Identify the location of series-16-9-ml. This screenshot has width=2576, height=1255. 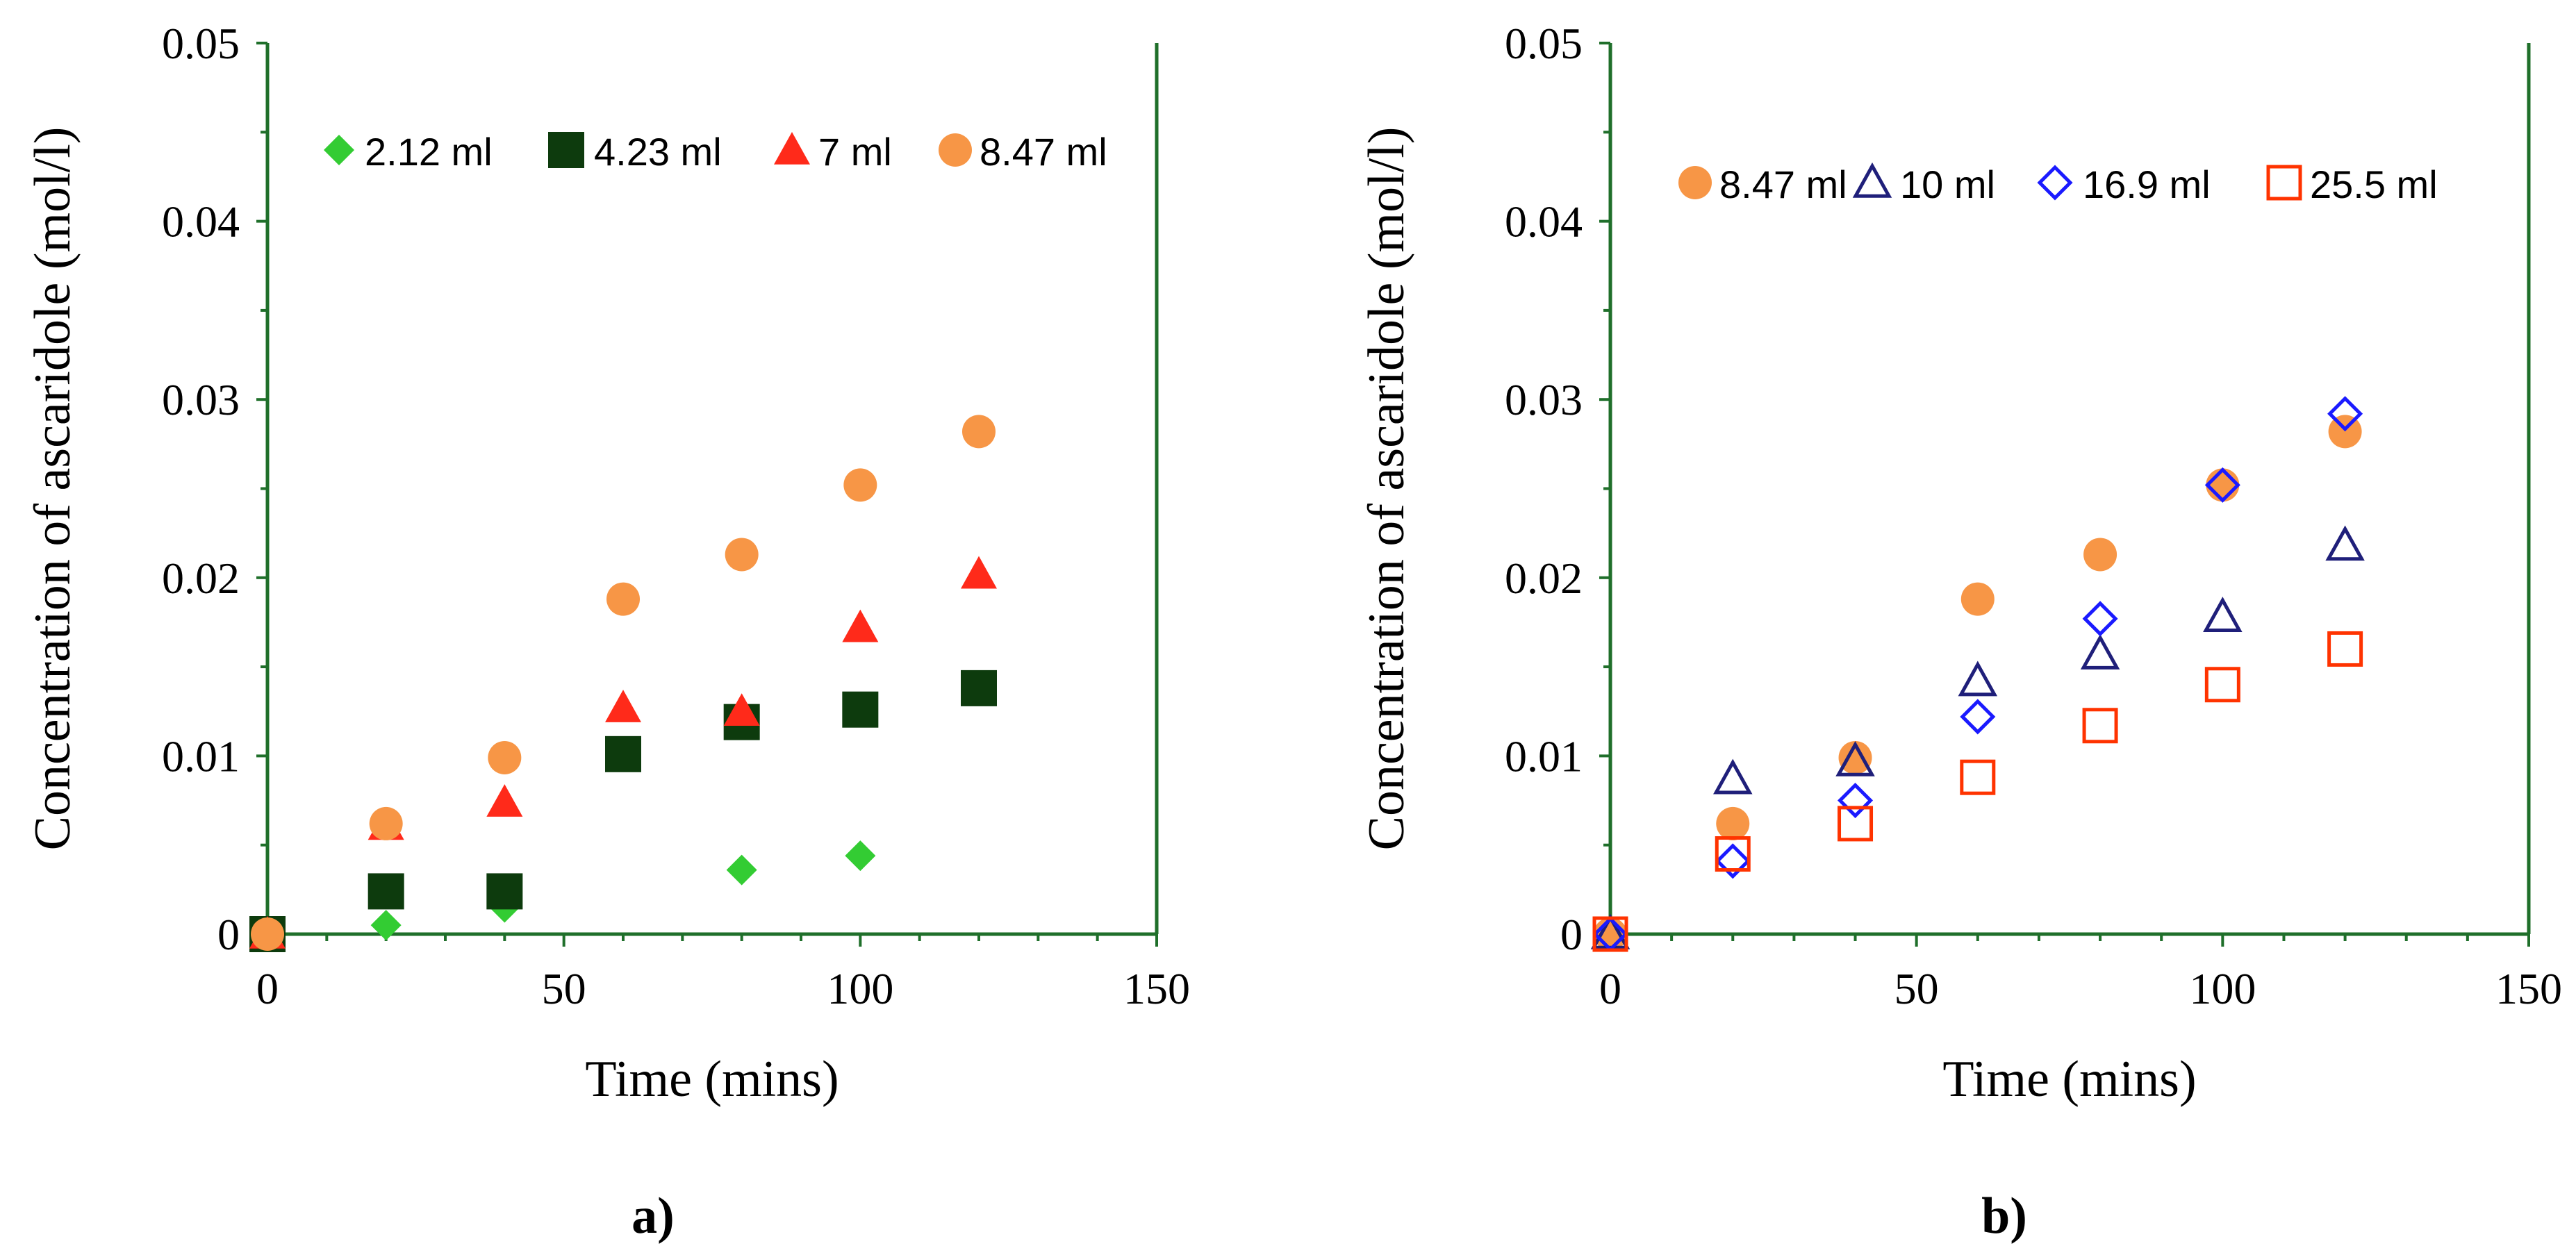
(1978, 674).